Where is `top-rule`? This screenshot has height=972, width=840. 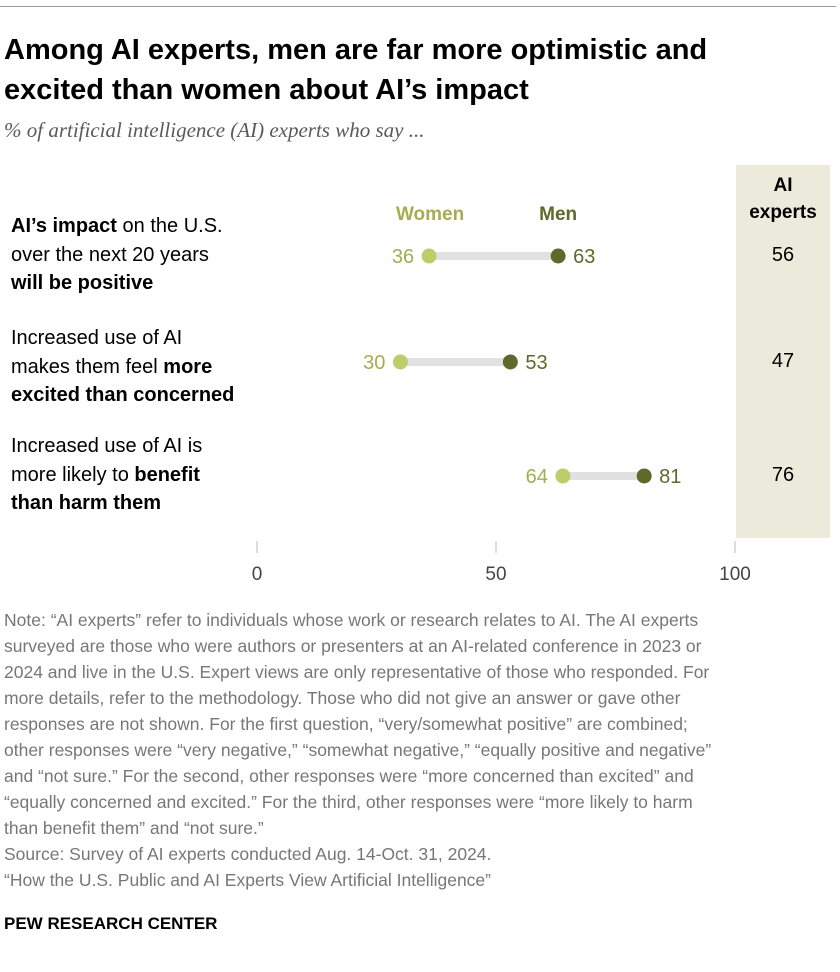
top-rule is located at coordinates (418, 6).